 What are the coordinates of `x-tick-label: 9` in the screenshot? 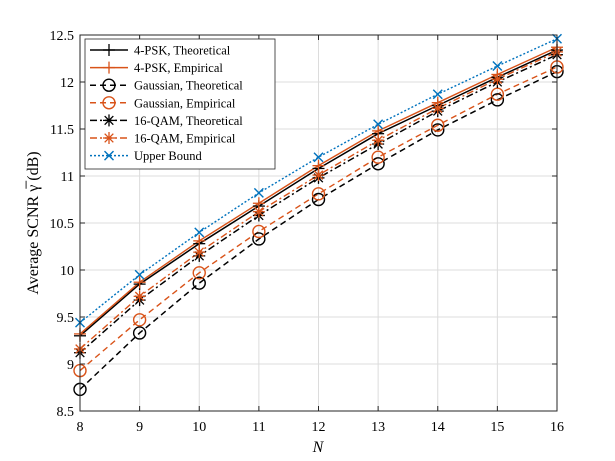 It's located at (139, 427).